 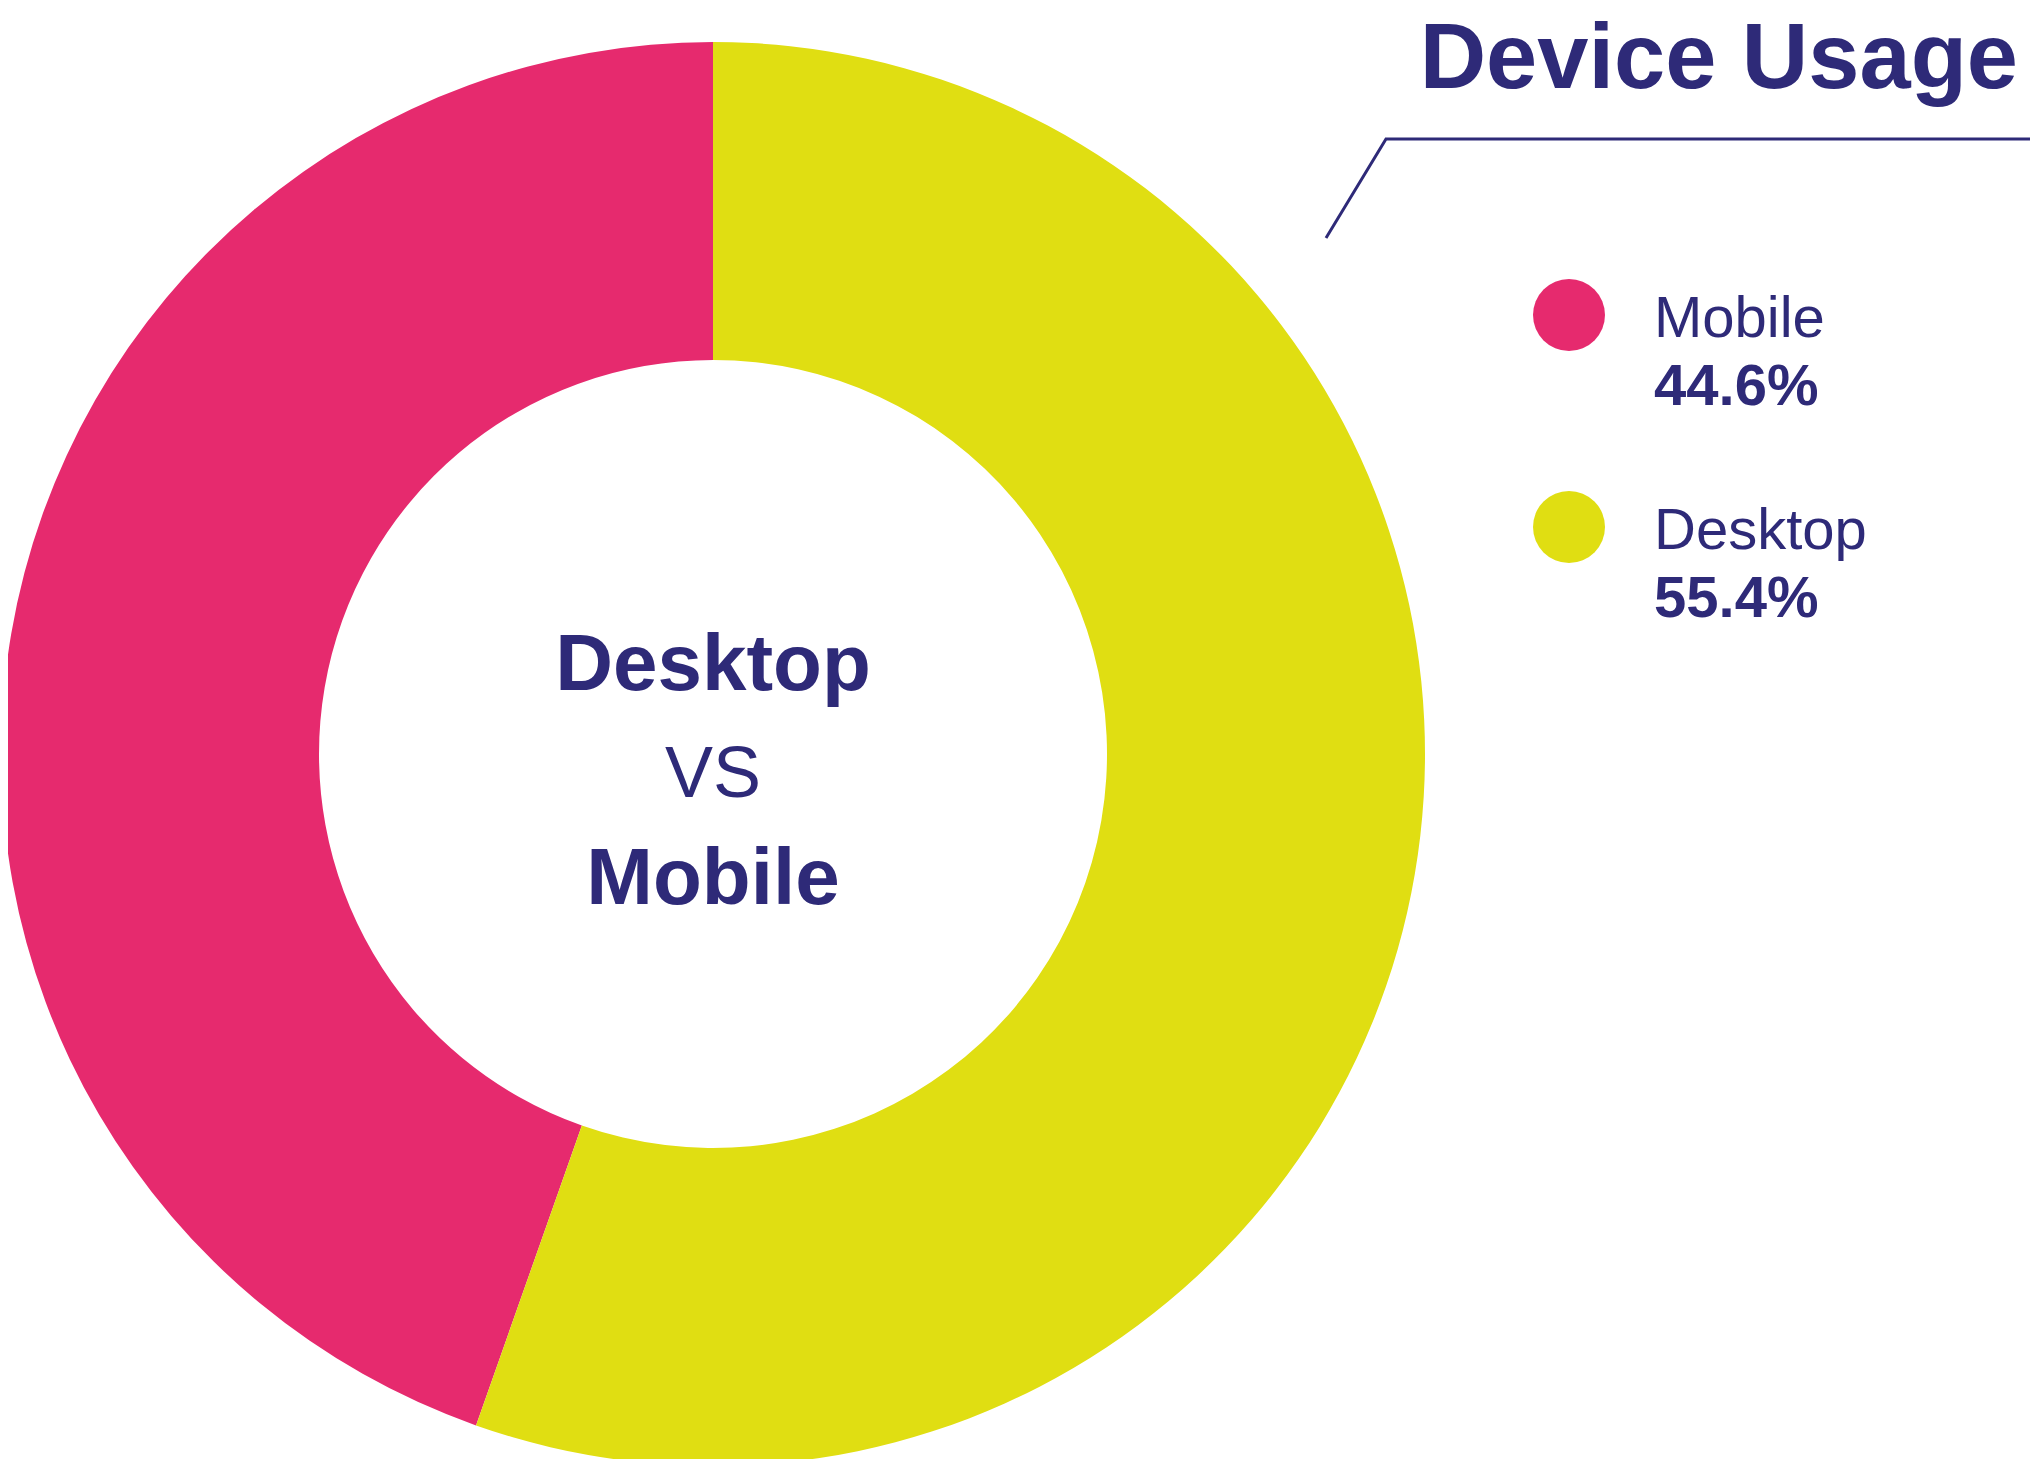 I want to click on chart-title: Device Usage, so click(x=1718, y=56).